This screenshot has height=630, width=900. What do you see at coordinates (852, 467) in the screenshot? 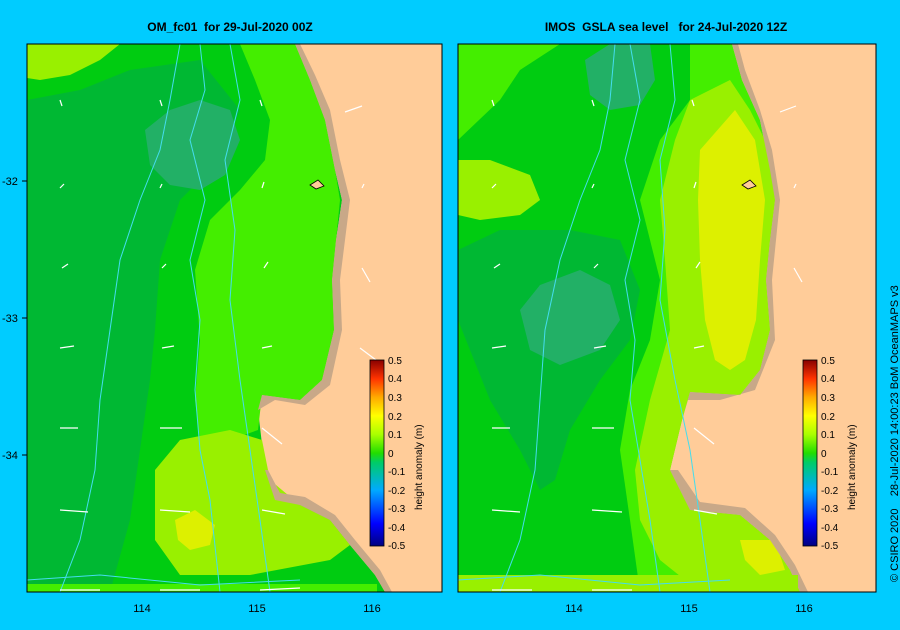
I see `right-colorbar-label: height anomaly (m)` at bounding box center [852, 467].